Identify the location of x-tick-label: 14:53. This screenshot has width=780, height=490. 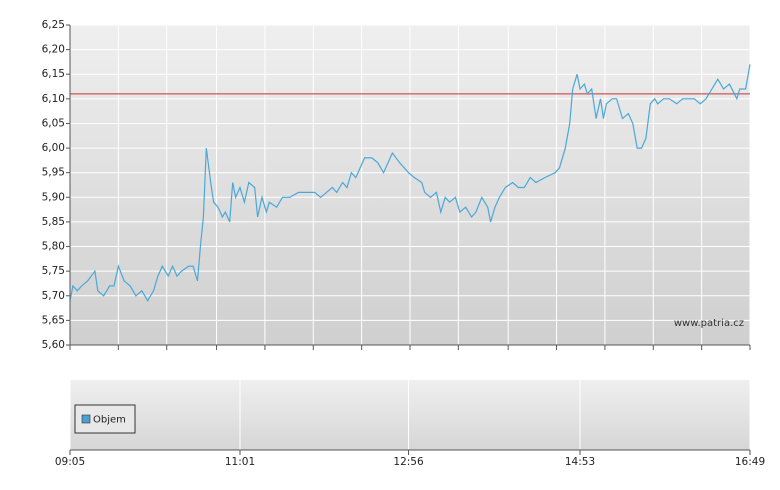
(580, 462).